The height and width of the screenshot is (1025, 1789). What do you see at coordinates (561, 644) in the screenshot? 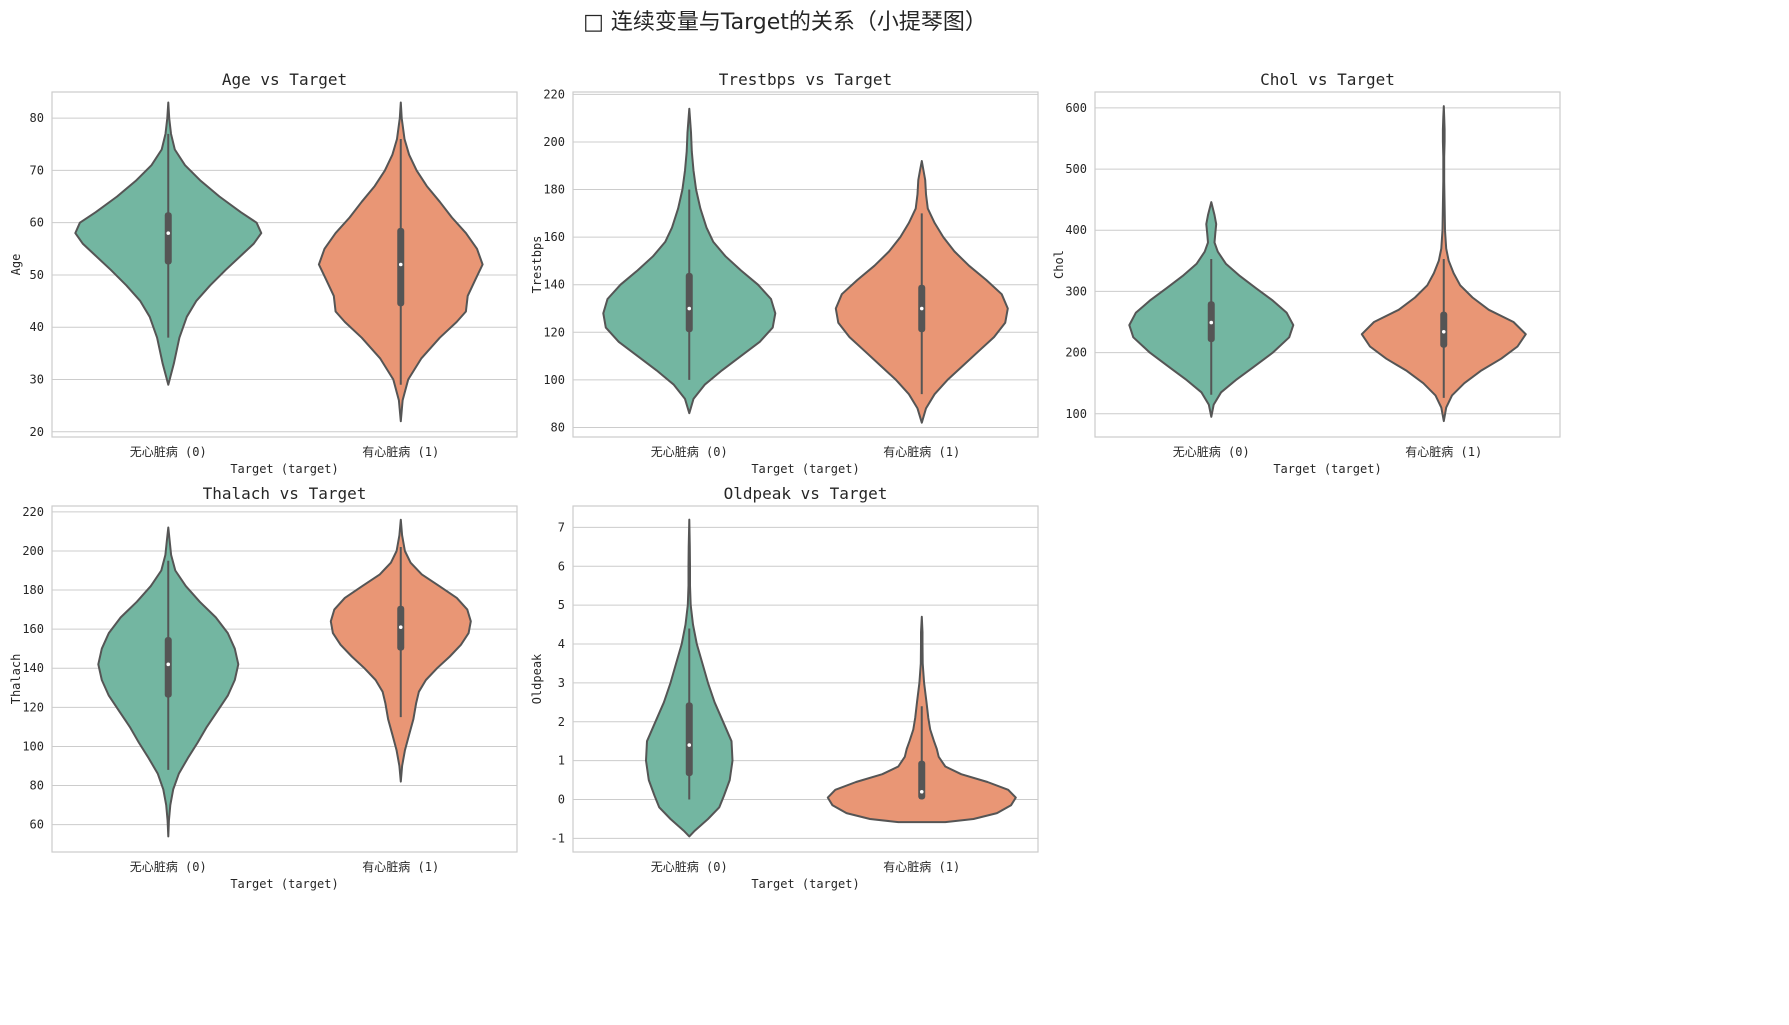
I see `y-tick-label: 4` at bounding box center [561, 644].